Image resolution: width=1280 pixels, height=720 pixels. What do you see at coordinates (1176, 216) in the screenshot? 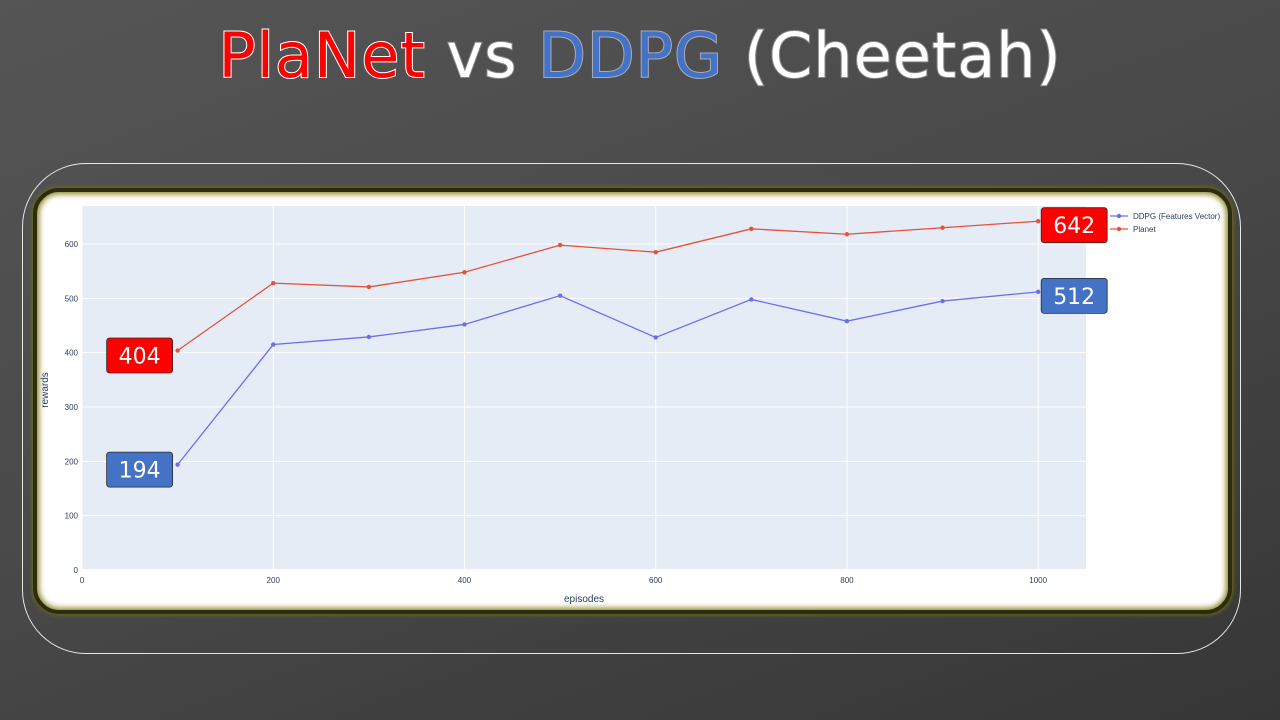
I see `legend-label: DDPG (Features Vector)` at bounding box center [1176, 216].